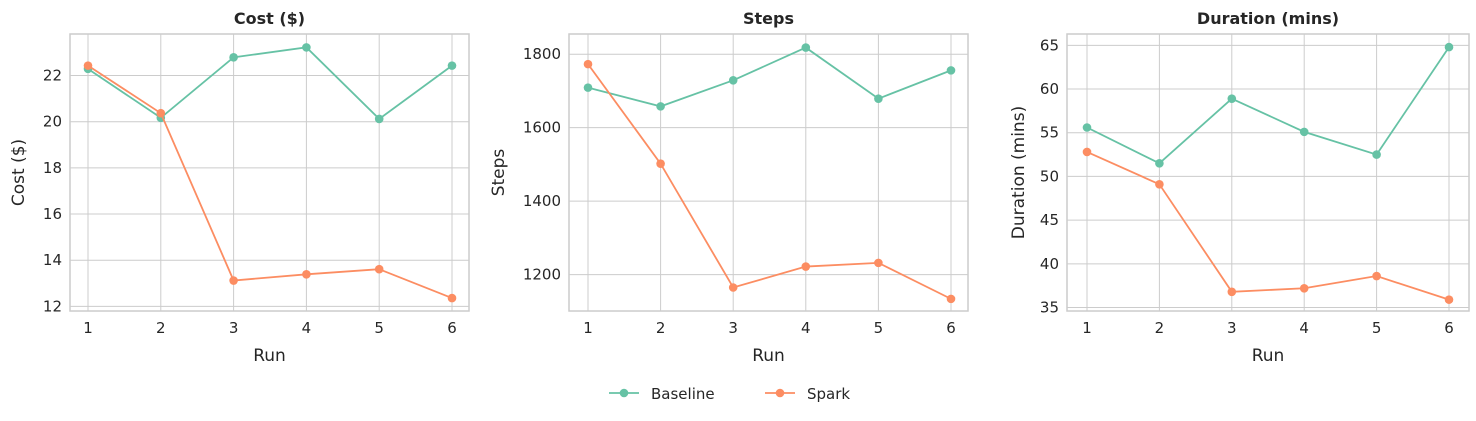 The height and width of the screenshot is (421, 1476). What do you see at coordinates (52, 260) in the screenshot?
I see `y-tick-label: 14` at bounding box center [52, 260].